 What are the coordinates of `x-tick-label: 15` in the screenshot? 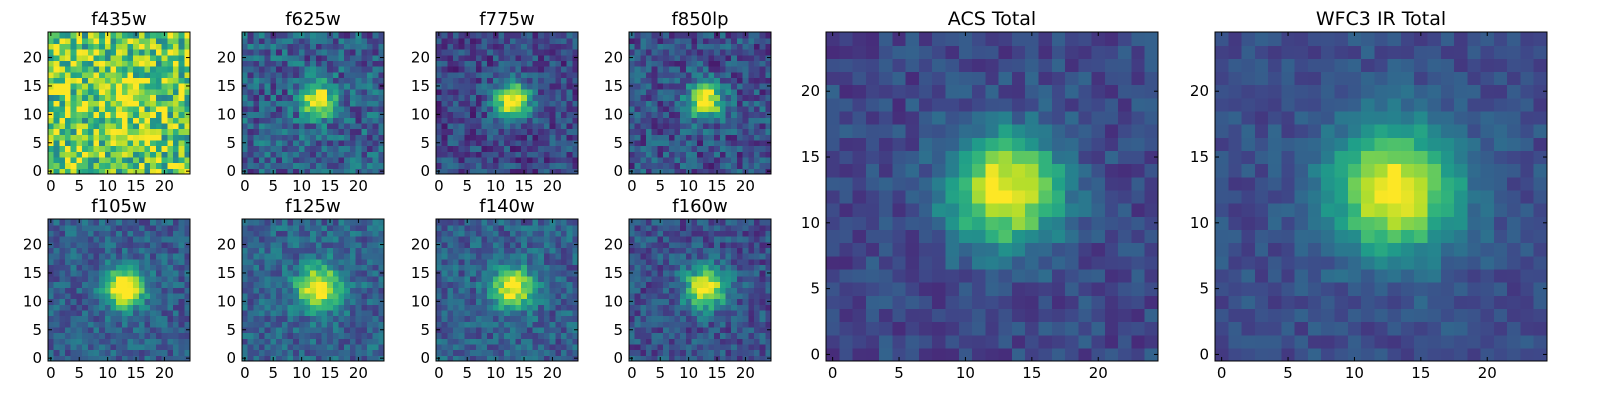 It's located at (329, 373).